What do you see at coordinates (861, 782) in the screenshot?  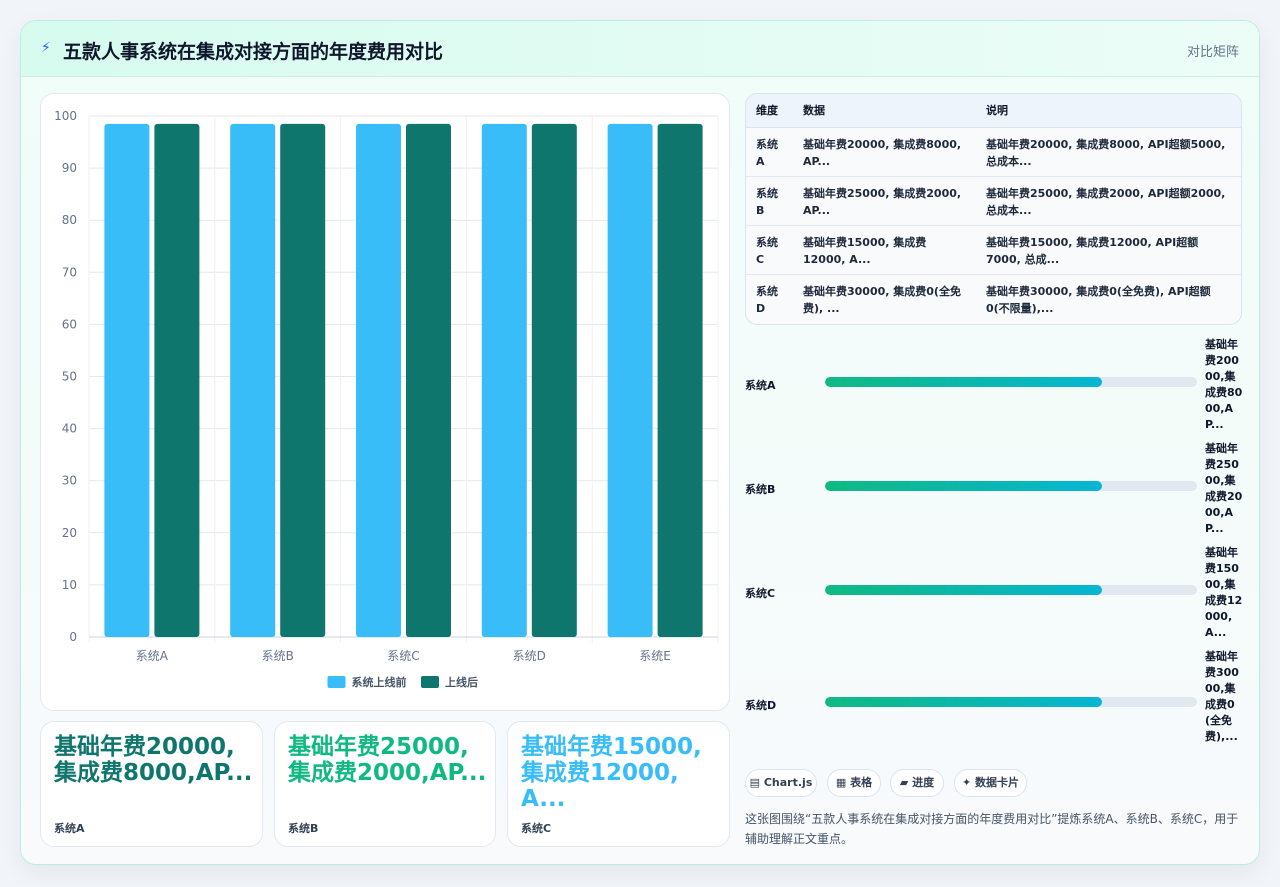 I see `chip-label: 表格` at bounding box center [861, 782].